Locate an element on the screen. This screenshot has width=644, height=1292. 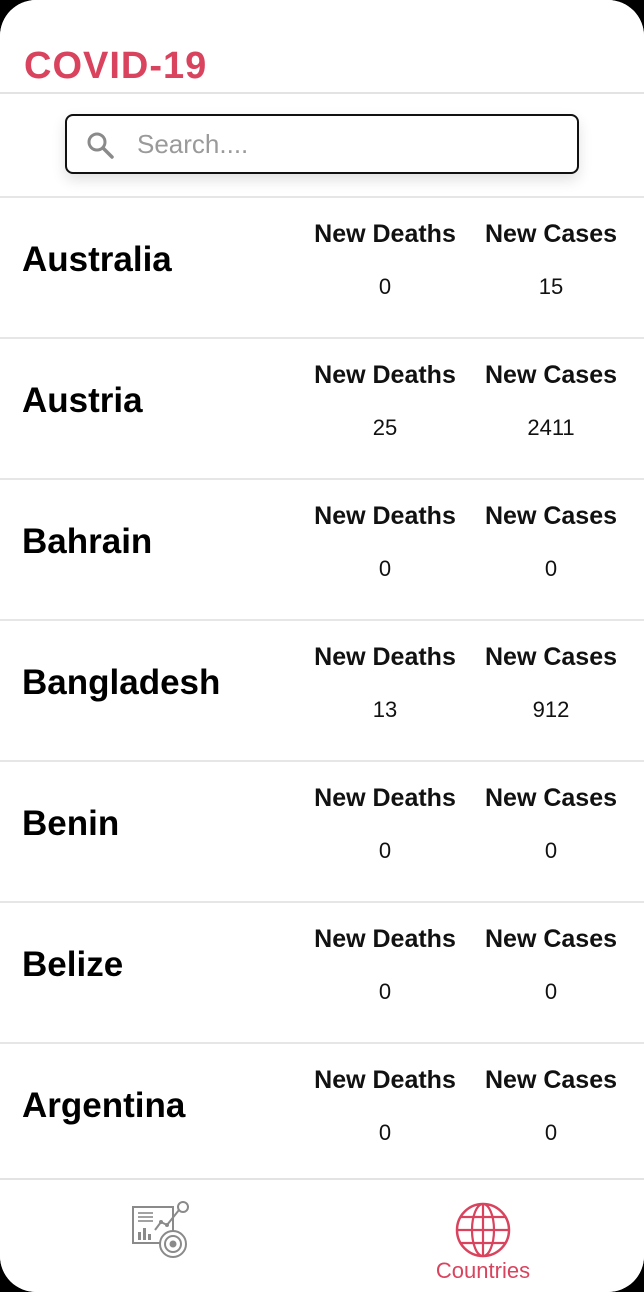
new-deaths-stat: New Deaths 13 is located at coordinates (385, 681).